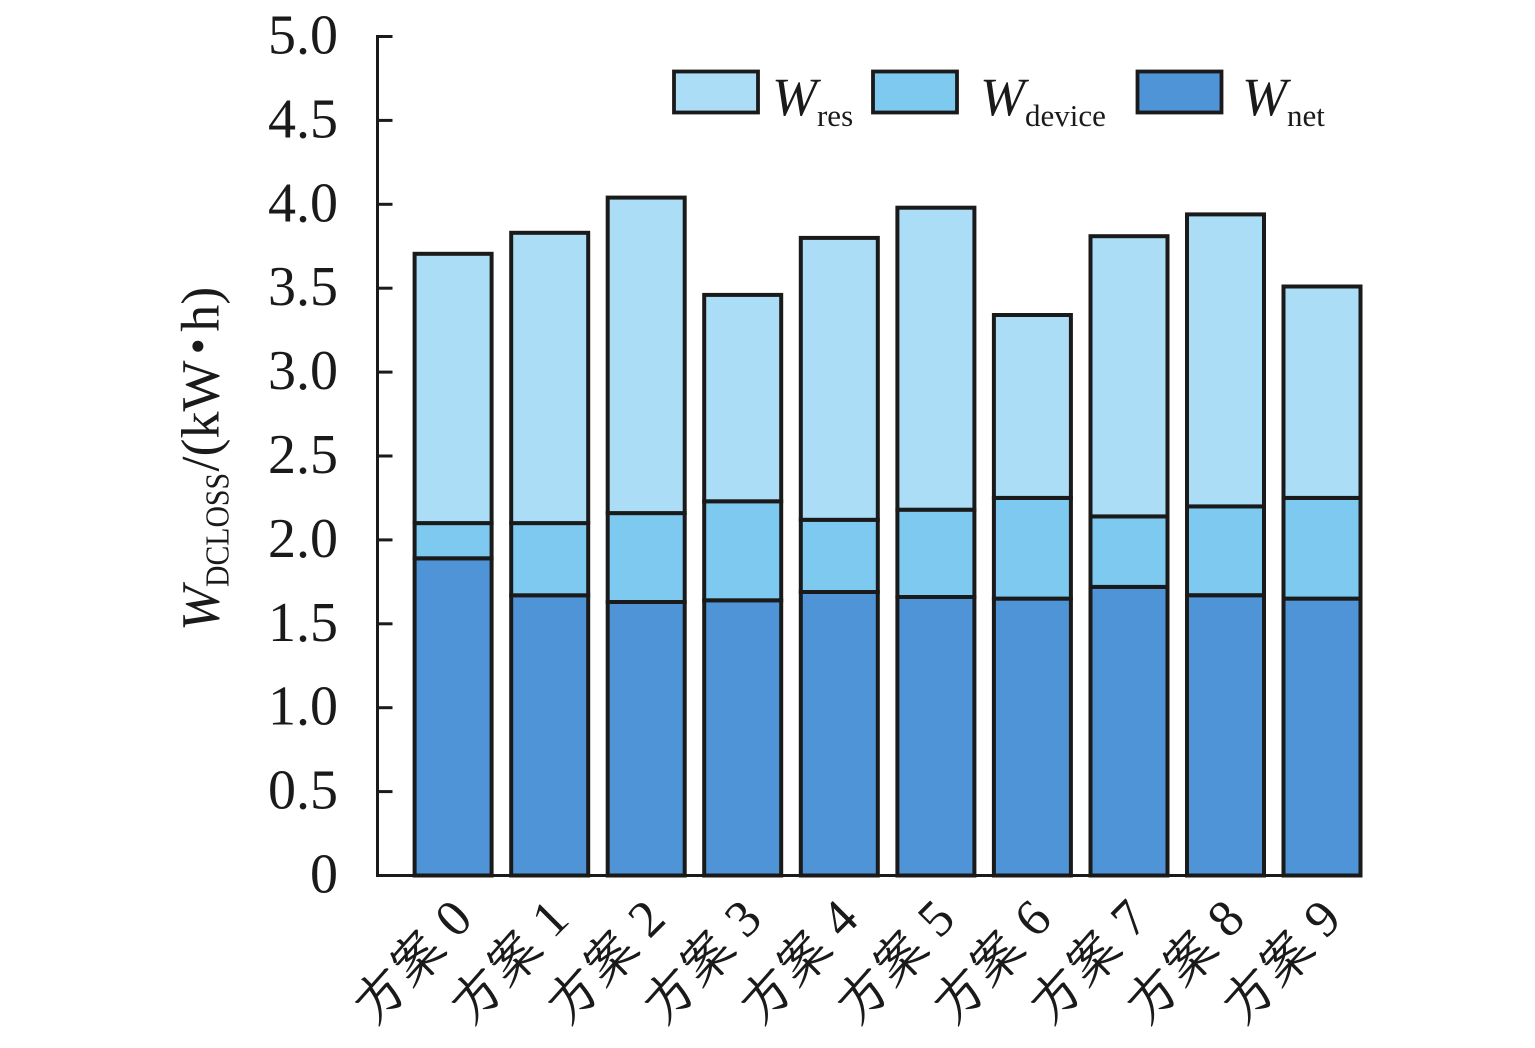  Describe the element at coordinates (324, 875) in the screenshot. I see `svg-text: 0` at that location.